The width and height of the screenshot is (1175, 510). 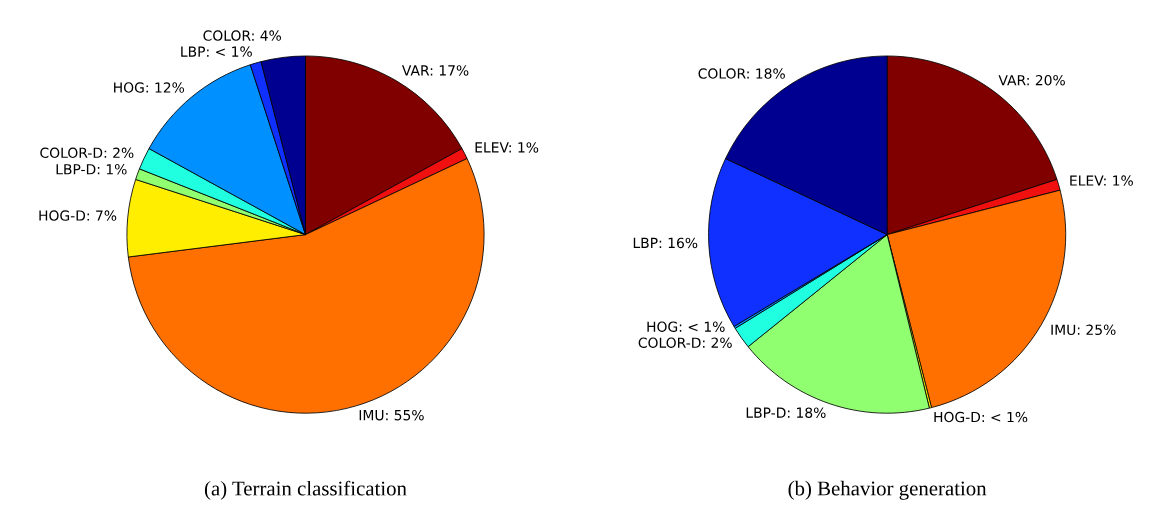 What do you see at coordinates (686, 326) in the screenshot?
I see `slice-label: HOG: < 1%` at bounding box center [686, 326].